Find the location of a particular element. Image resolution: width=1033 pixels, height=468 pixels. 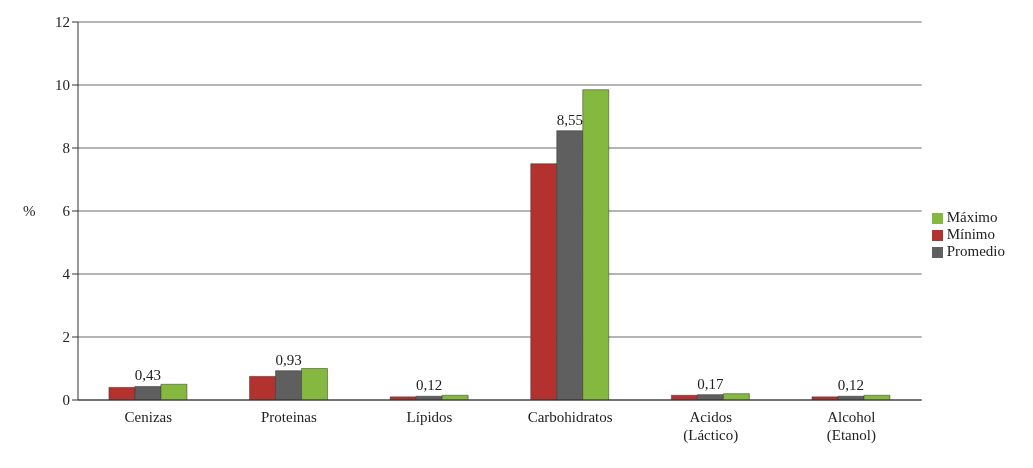

y-tick-label: 8 is located at coordinates (66, 148).